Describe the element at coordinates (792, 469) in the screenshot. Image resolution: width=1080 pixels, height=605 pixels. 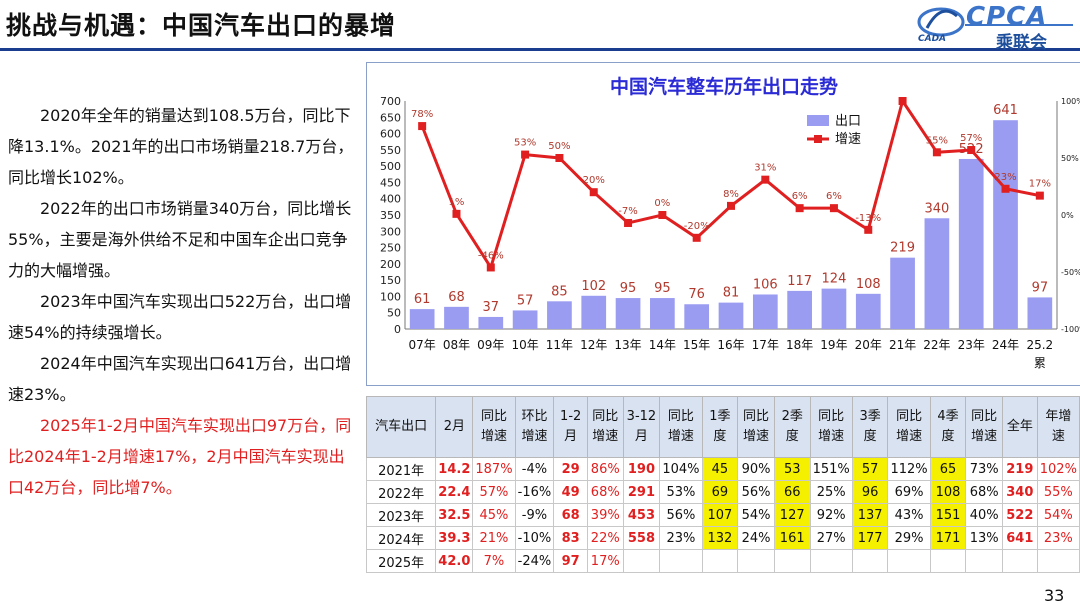
I see `table-cell: 53` at that location.